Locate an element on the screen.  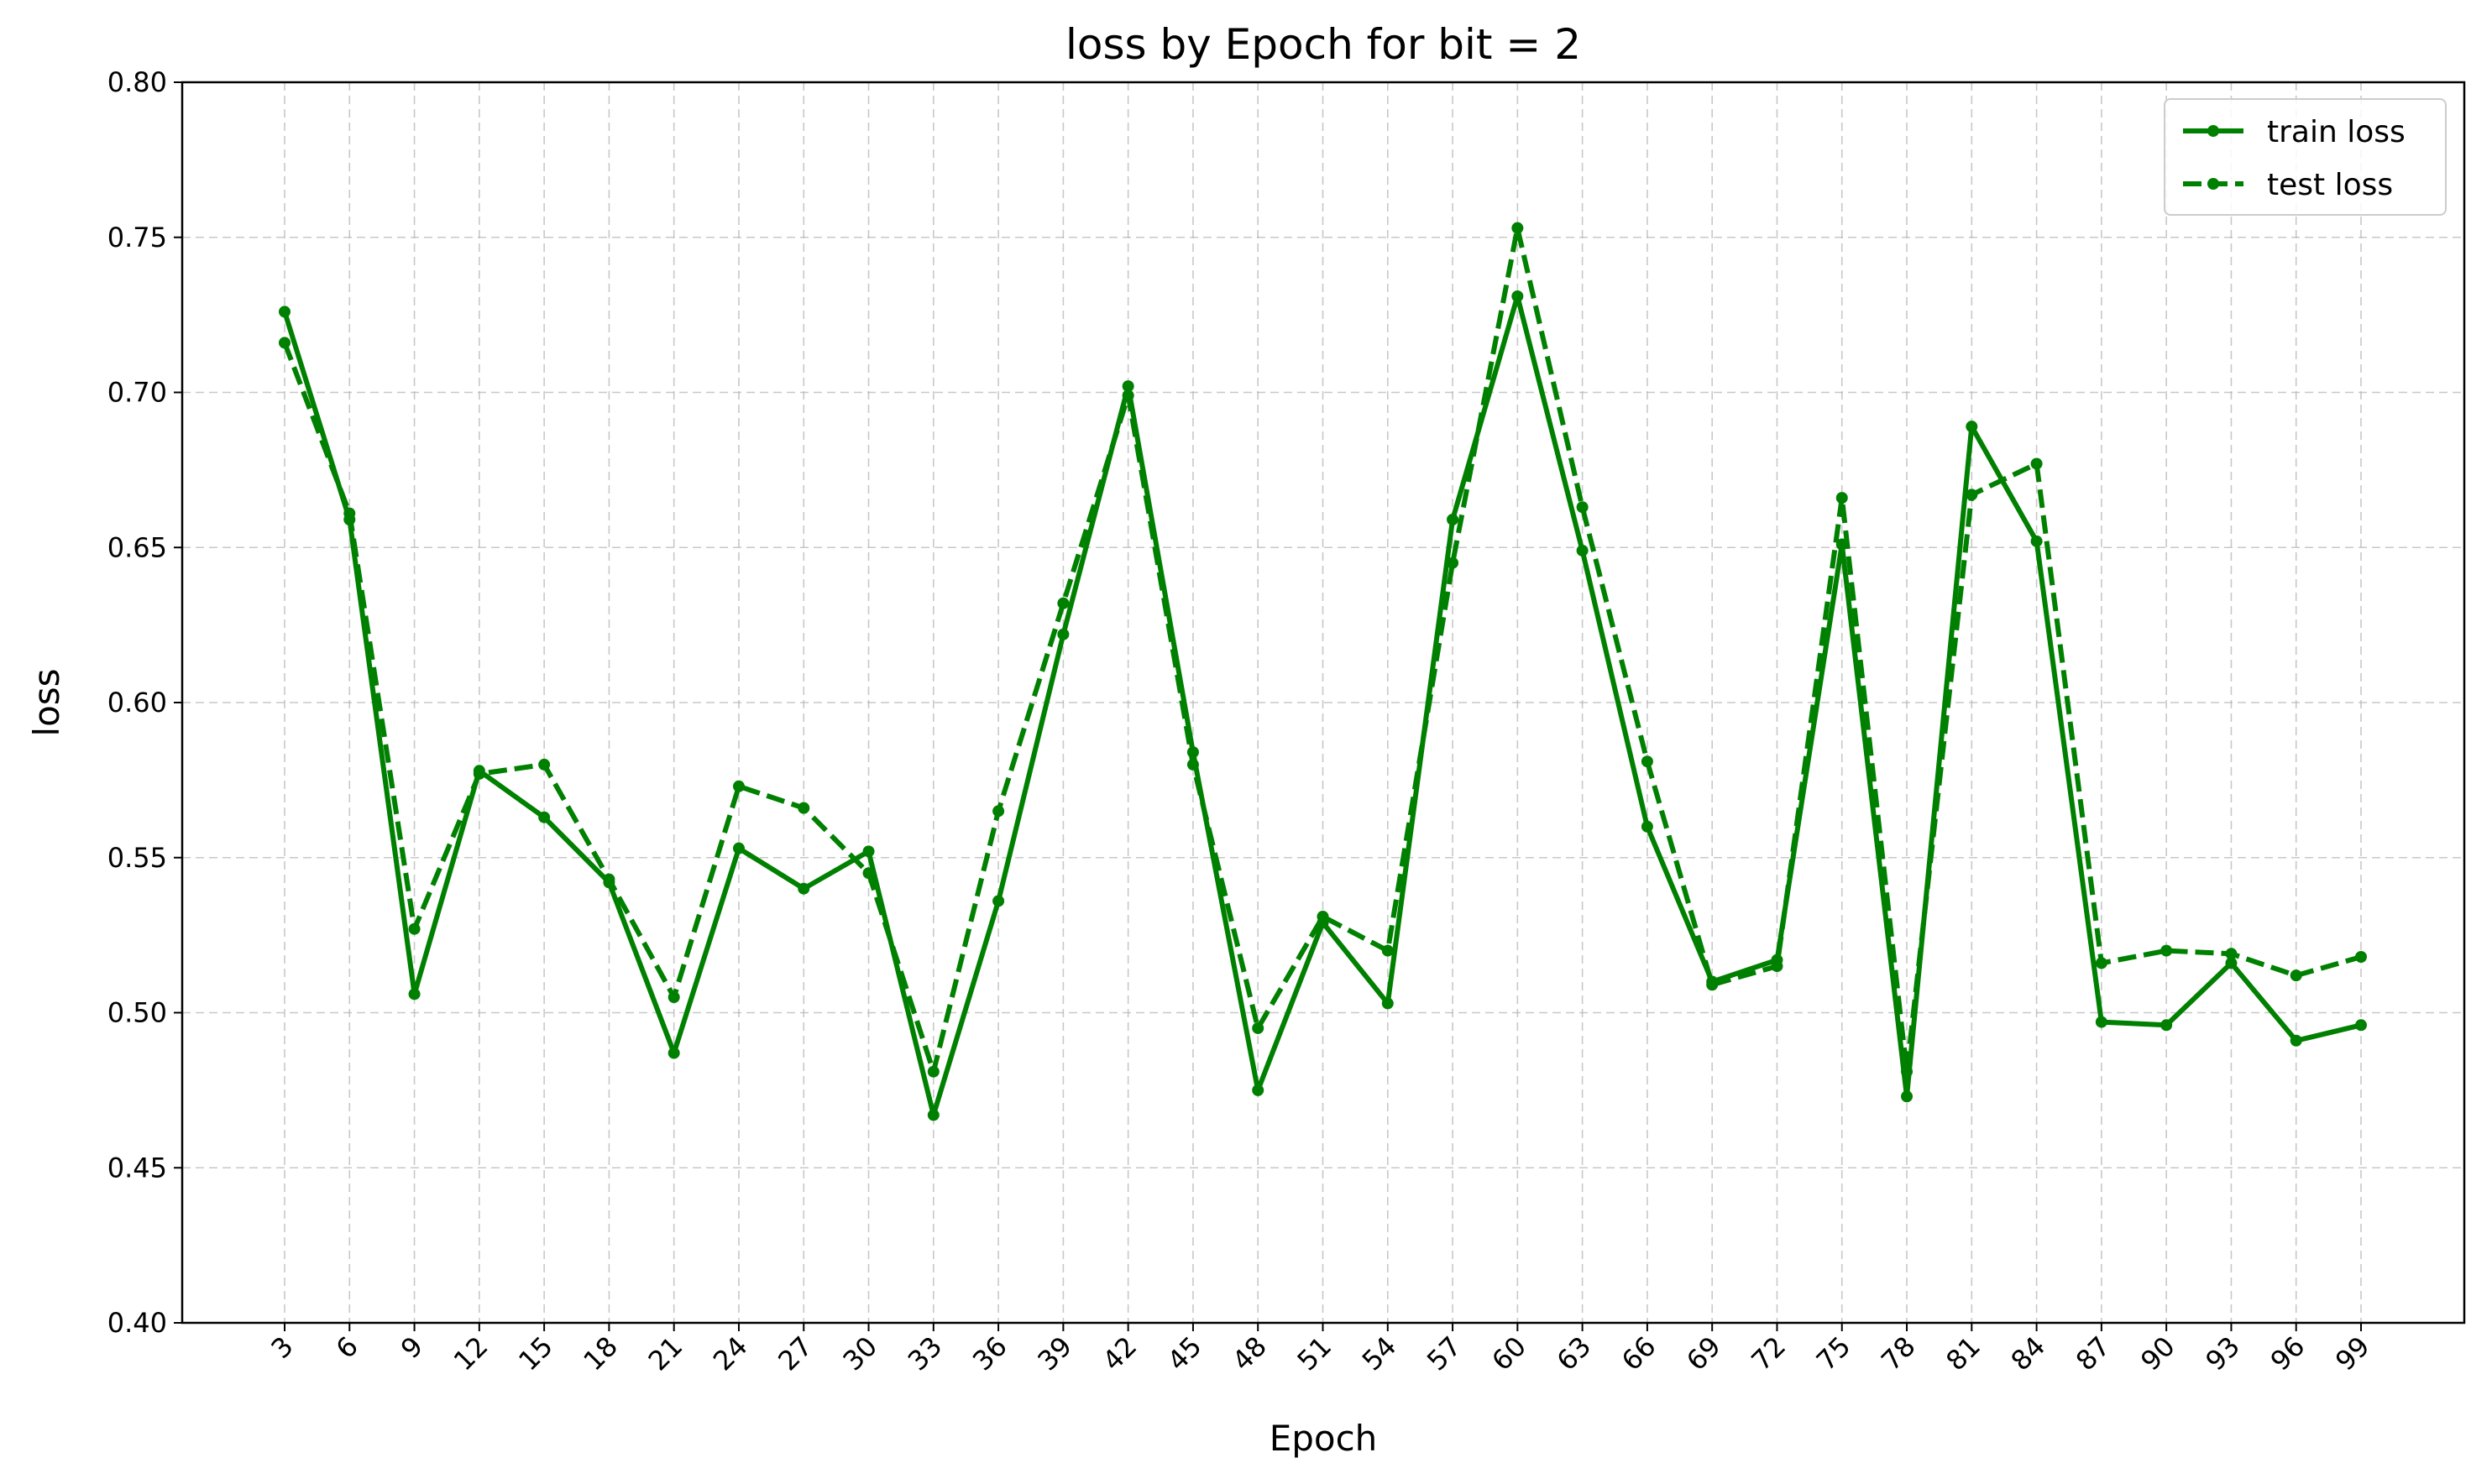
y-tick-label: 0.55 is located at coordinates (137, 858).